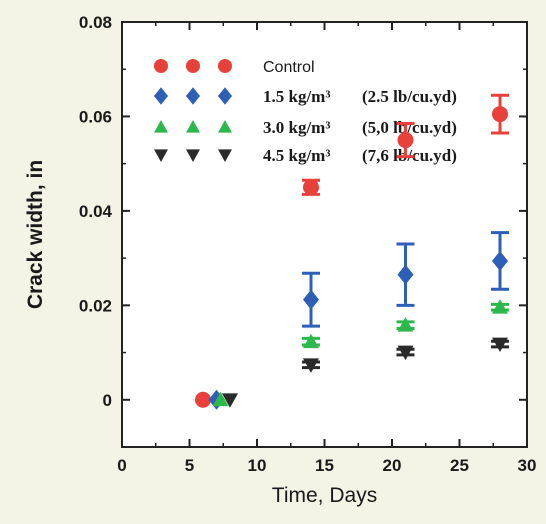  I want to click on y-tick-label: 0.06, so click(95, 116).